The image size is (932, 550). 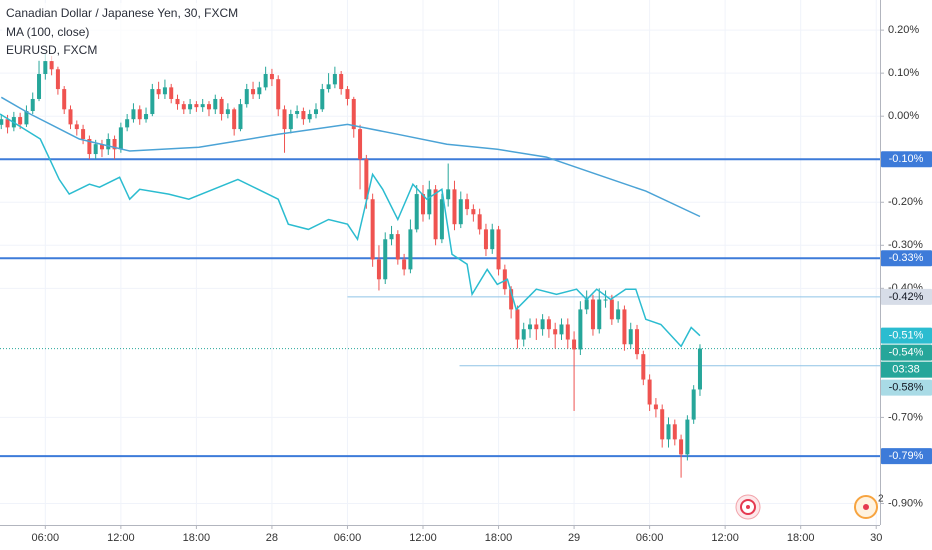 I want to click on legend-compare: EURUSD, FXCM, so click(x=51, y=50).